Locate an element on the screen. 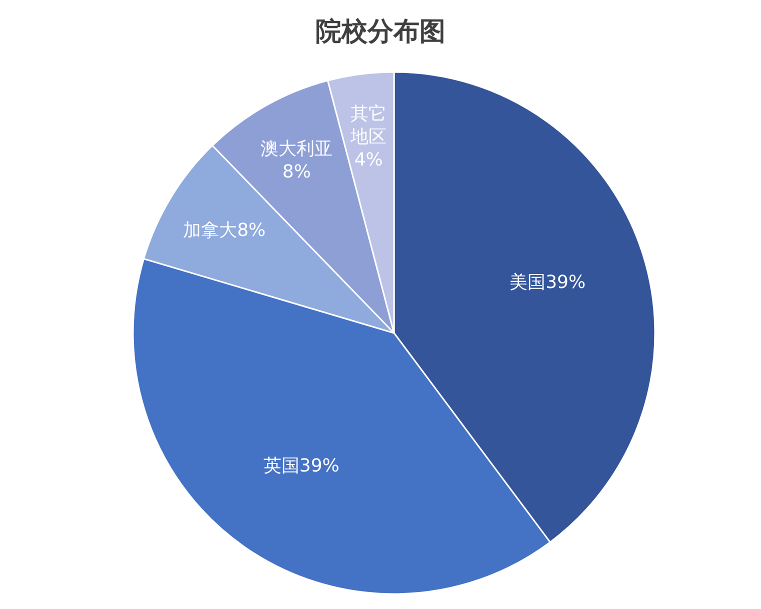  slice-label: 英国 is located at coordinates (281, 466).